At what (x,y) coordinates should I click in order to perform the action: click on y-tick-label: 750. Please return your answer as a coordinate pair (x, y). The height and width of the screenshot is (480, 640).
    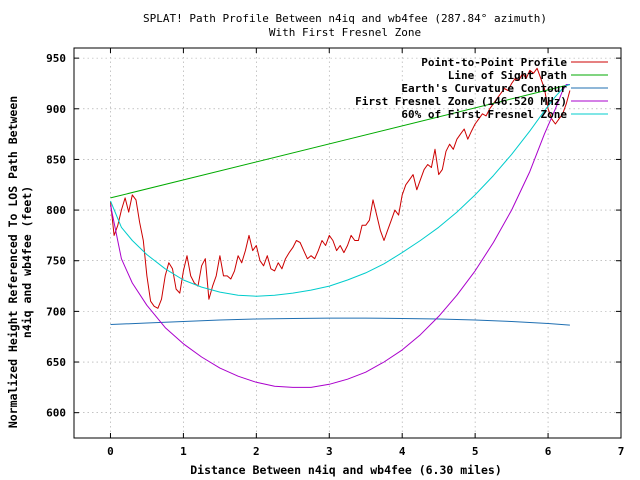
    Looking at the image, I should click on (56, 261).